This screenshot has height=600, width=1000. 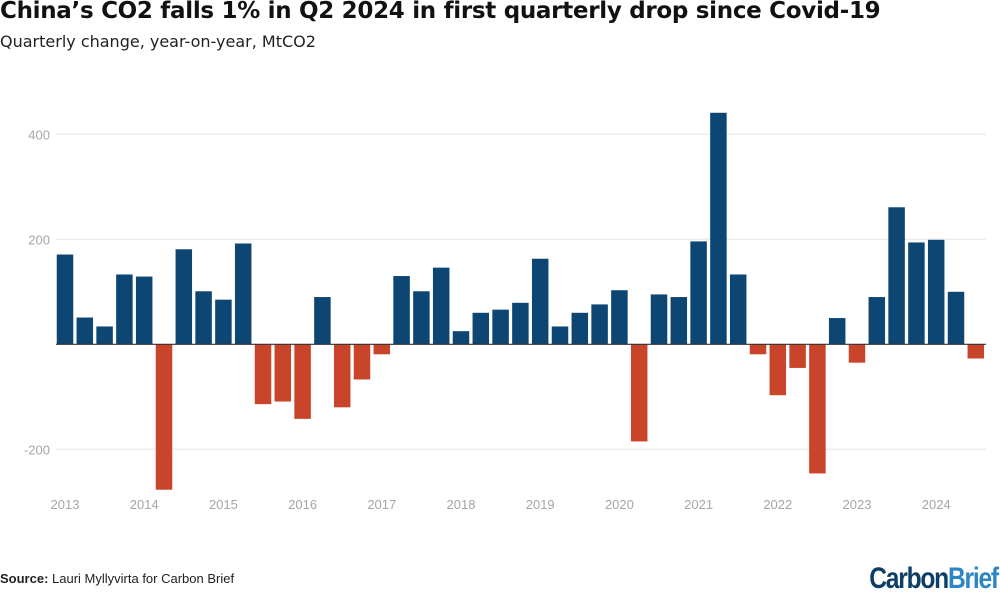 What do you see at coordinates (24, 578) in the screenshot?
I see `source-label: Source:` at bounding box center [24, 578].